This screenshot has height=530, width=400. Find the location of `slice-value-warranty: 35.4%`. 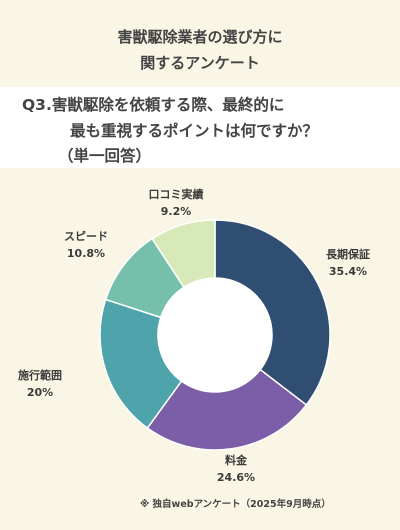

slice-value-warranty: 35.4% is located at coordinates (348, 271).